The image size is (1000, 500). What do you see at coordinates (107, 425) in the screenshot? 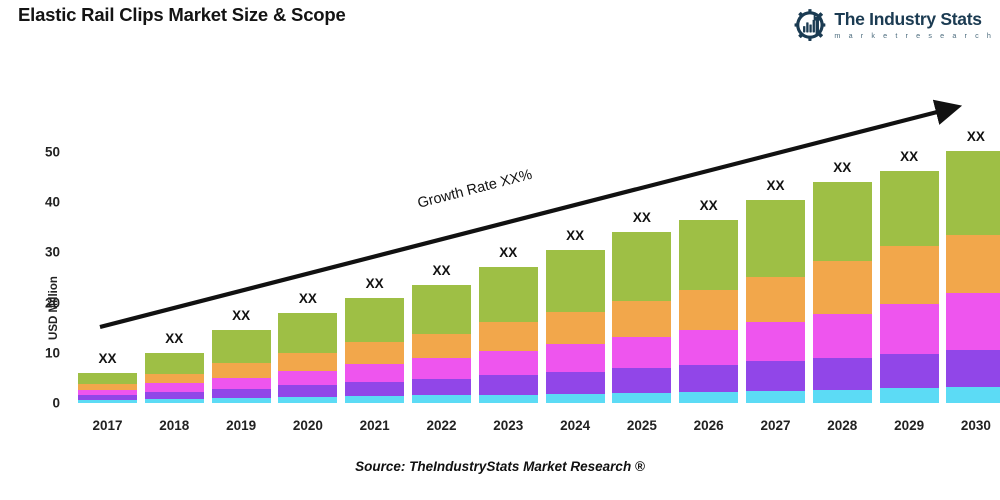
I see `x-axis-tick-label-2017: 2017` at bounding box center [107, 425].